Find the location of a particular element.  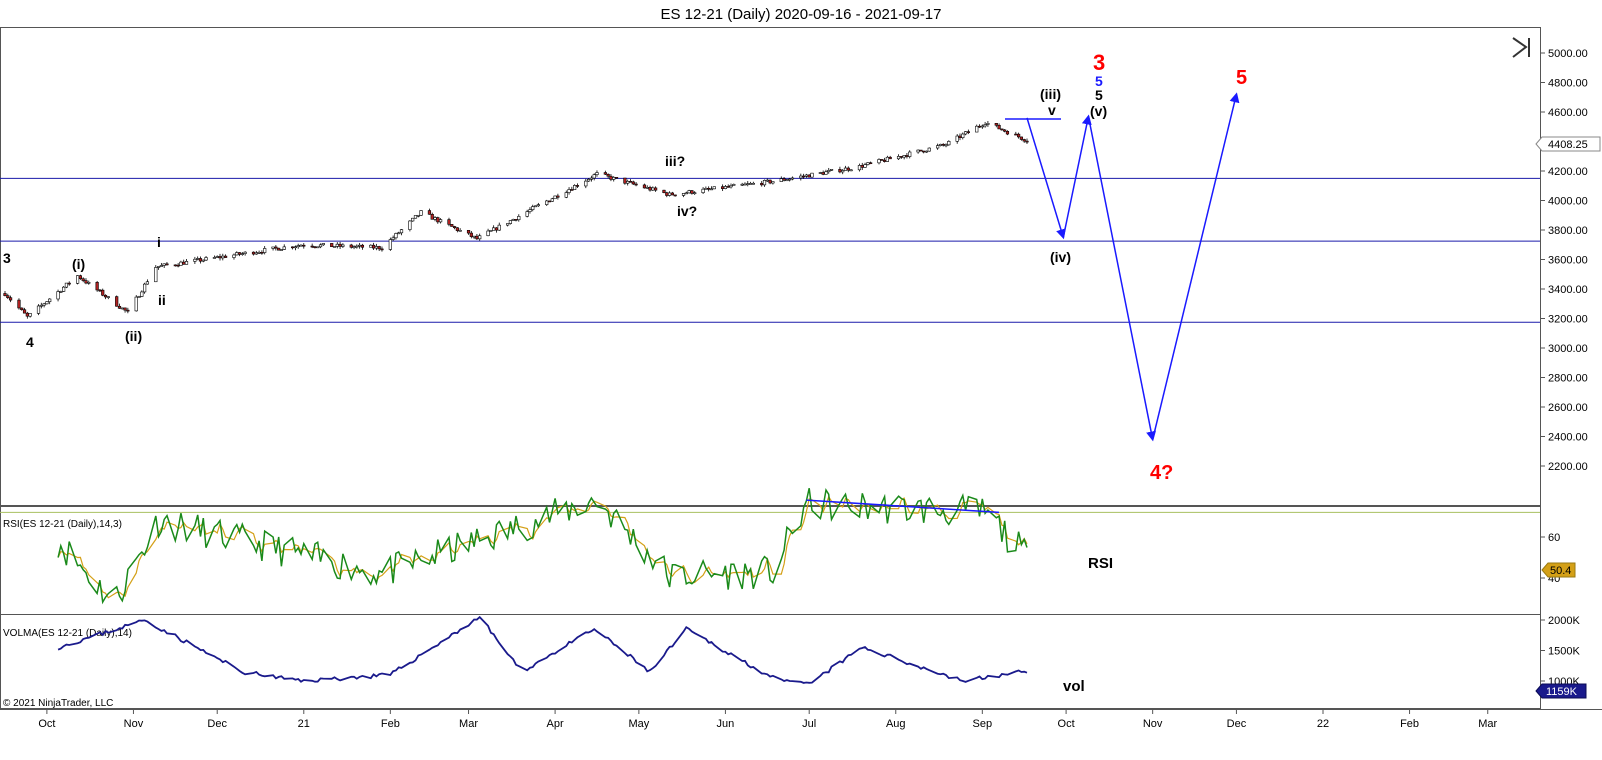

scroll-to-end-icon is located at coordinates (1521, 47).